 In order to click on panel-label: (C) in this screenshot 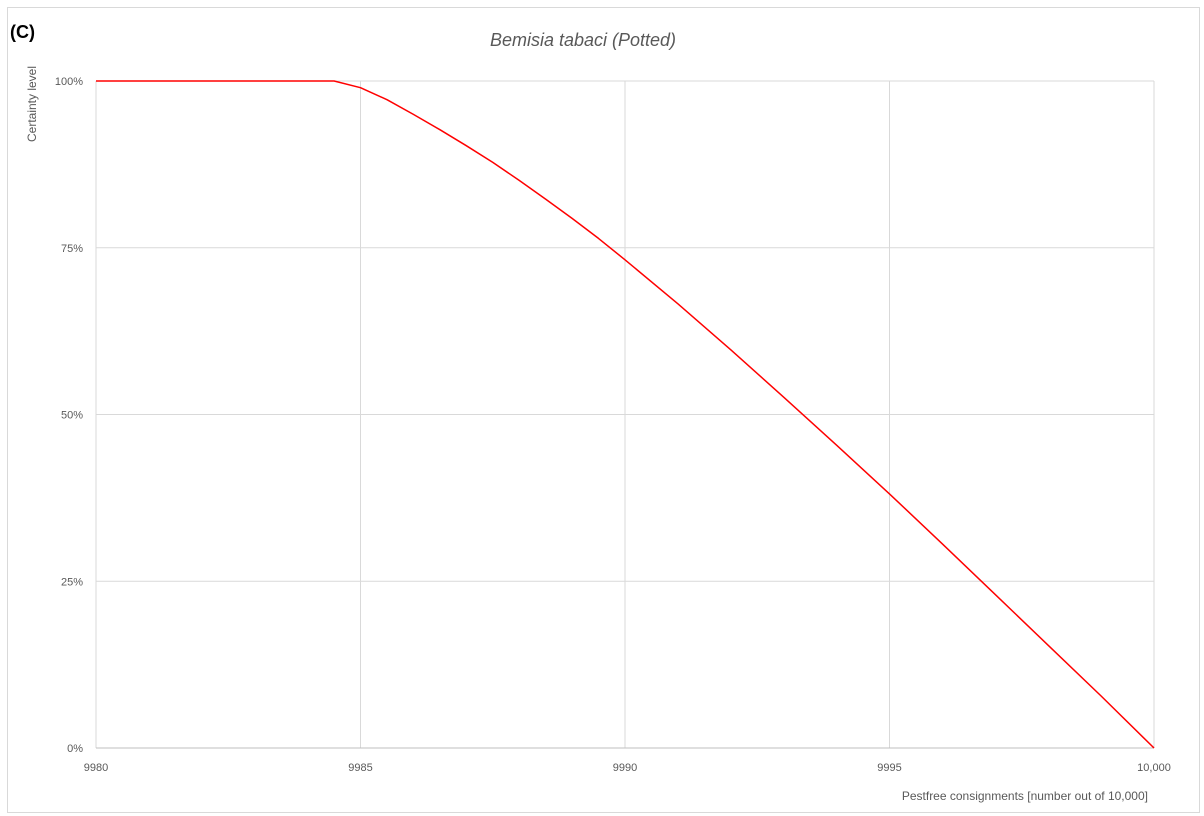, I will do `click(22, 32)`.